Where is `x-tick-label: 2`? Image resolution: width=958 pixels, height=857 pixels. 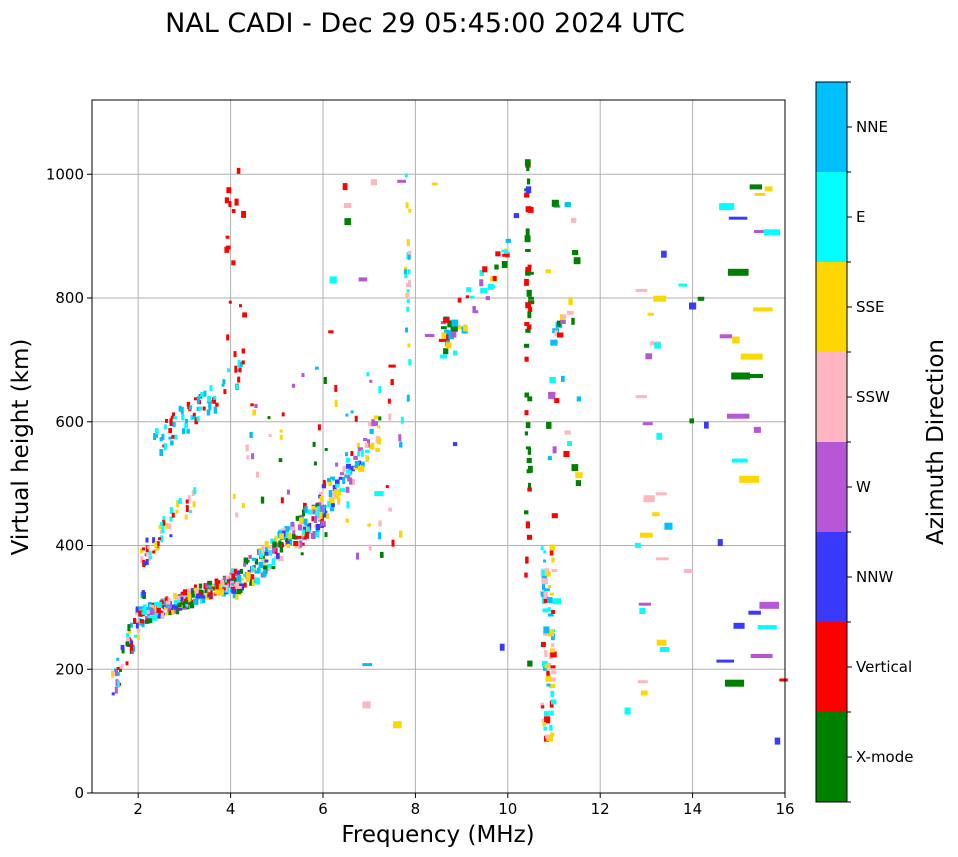 x-tick-label: 2 is located at coordinates (138, 809).